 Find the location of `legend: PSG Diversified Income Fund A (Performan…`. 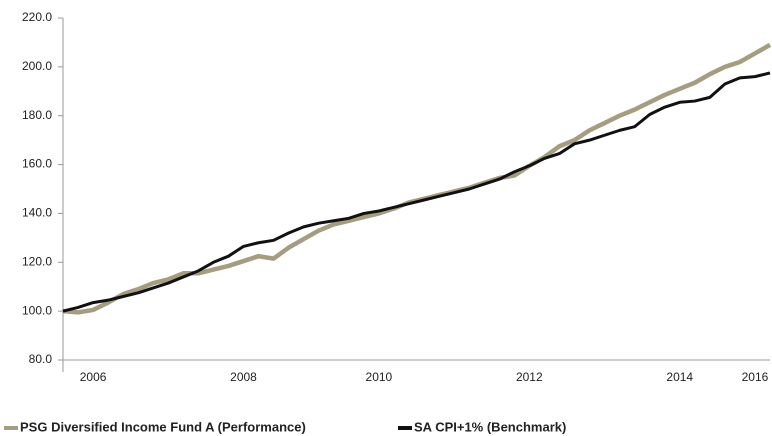

legend: PSG Diversified Income Fund A (Performan… is located at coordinates (285, 426).